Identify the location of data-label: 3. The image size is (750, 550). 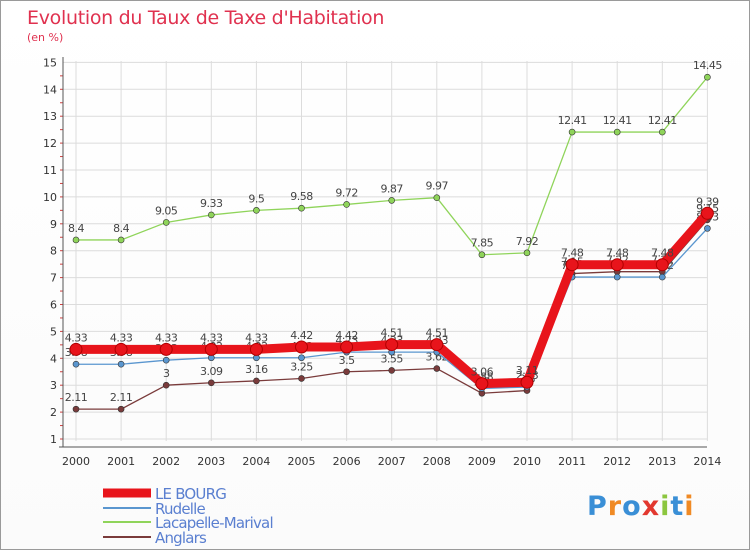
(166, 373).